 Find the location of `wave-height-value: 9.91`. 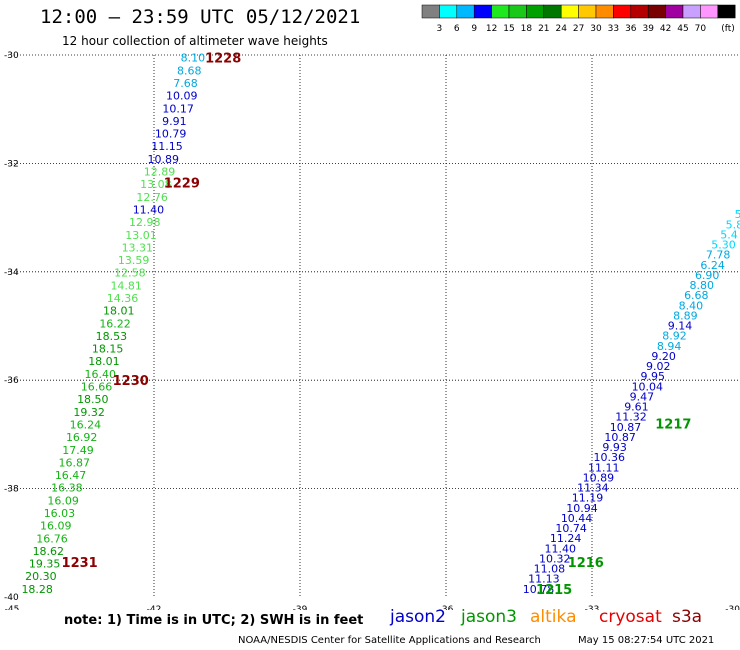

wave-height-value: 9.91 is located at coordinates (174, 121).